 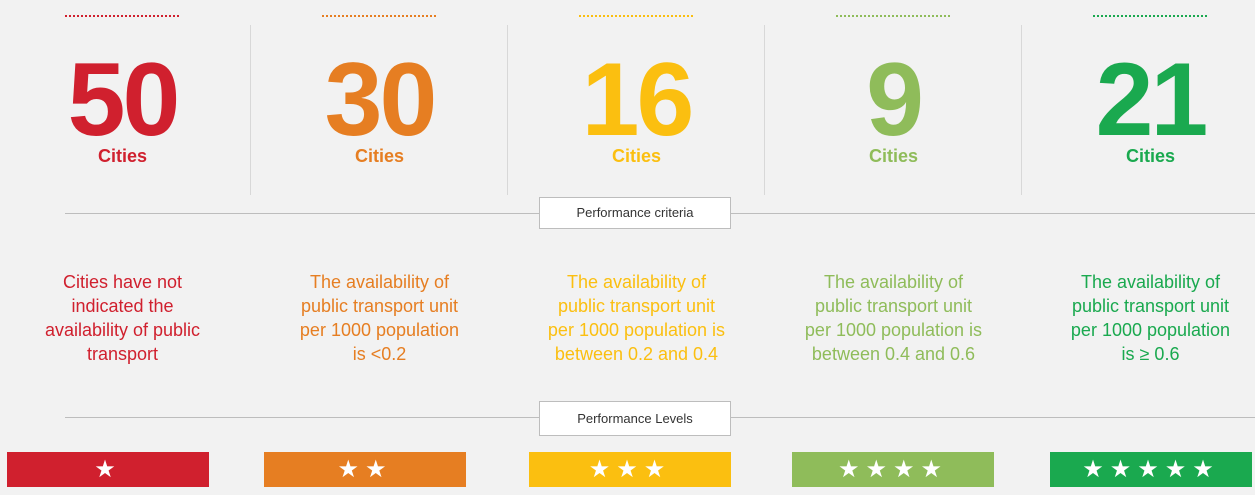 I want to click on star-bar: ★★★★, so click(x=893, y=469).